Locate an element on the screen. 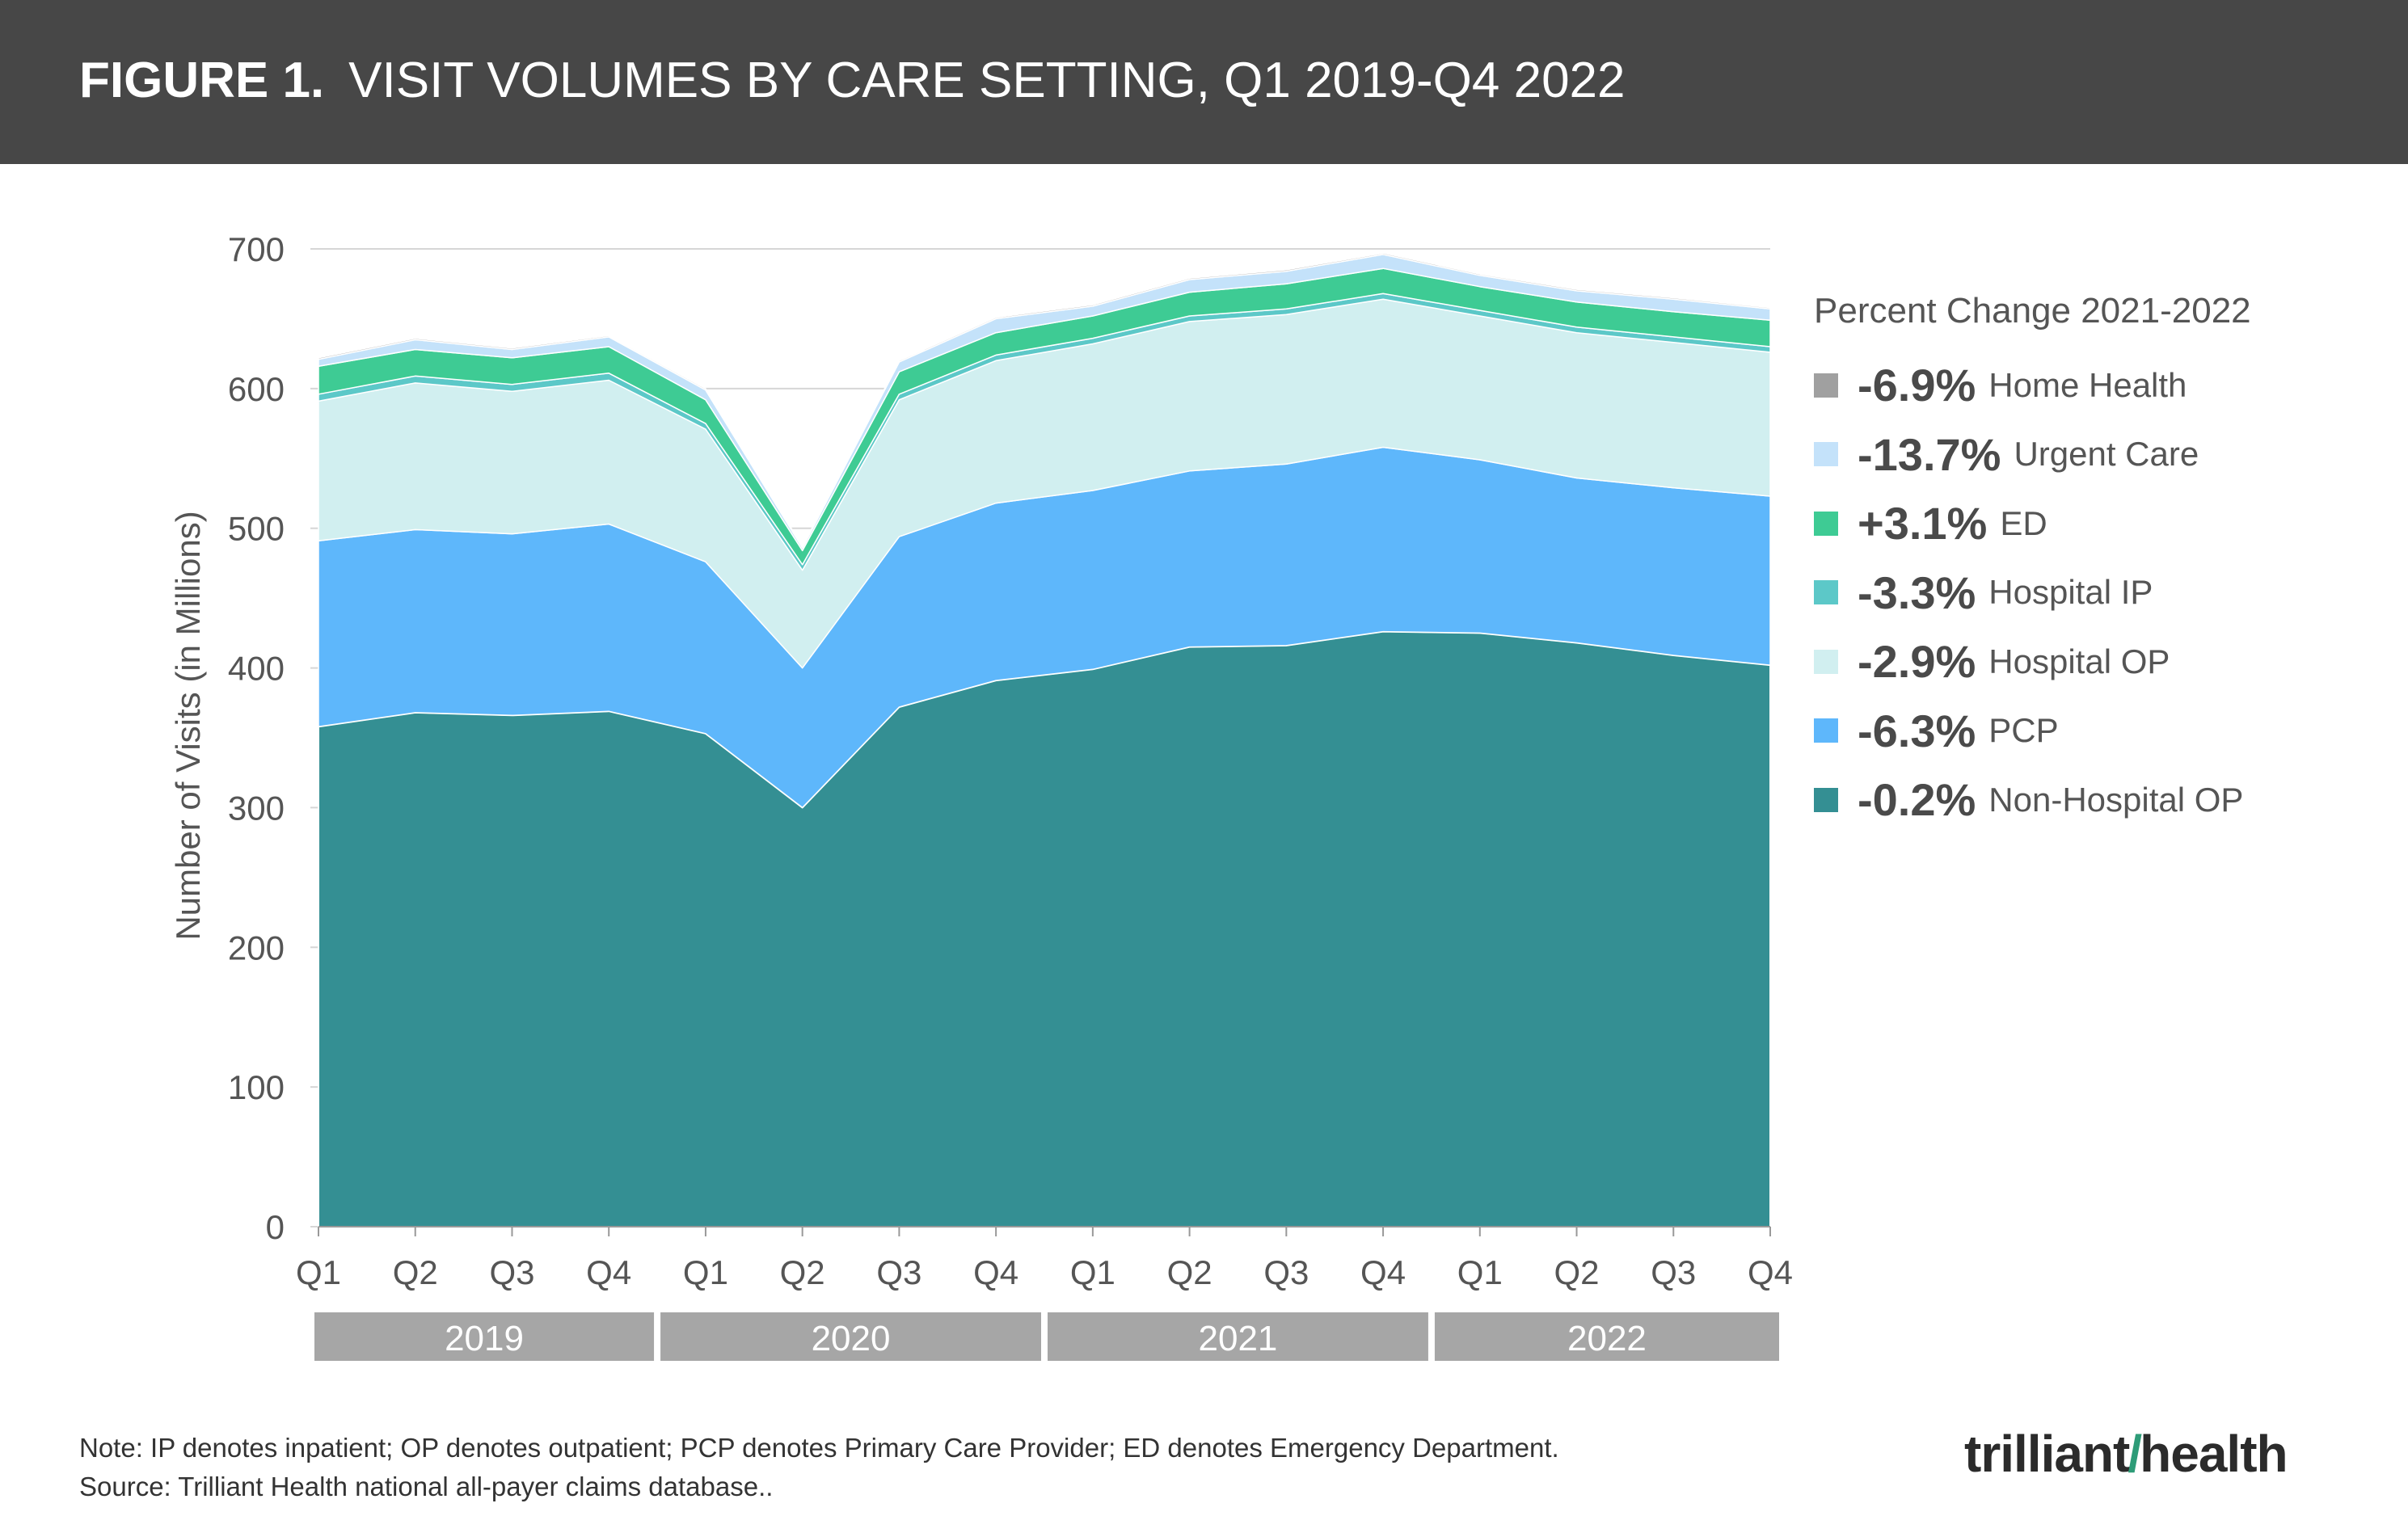 This screenshot has height=1537, width=2408. y-tick-label: 300 is located at coordinates (256, 808).